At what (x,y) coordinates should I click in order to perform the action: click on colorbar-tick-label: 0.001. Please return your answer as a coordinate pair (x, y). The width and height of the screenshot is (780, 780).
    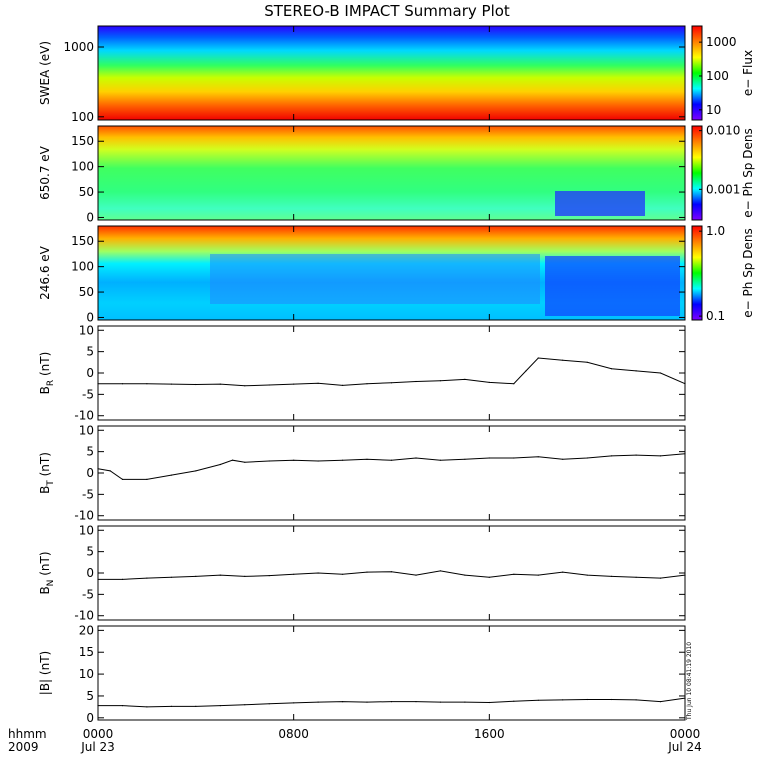
    Looking at the image, I should click on (723, 189).